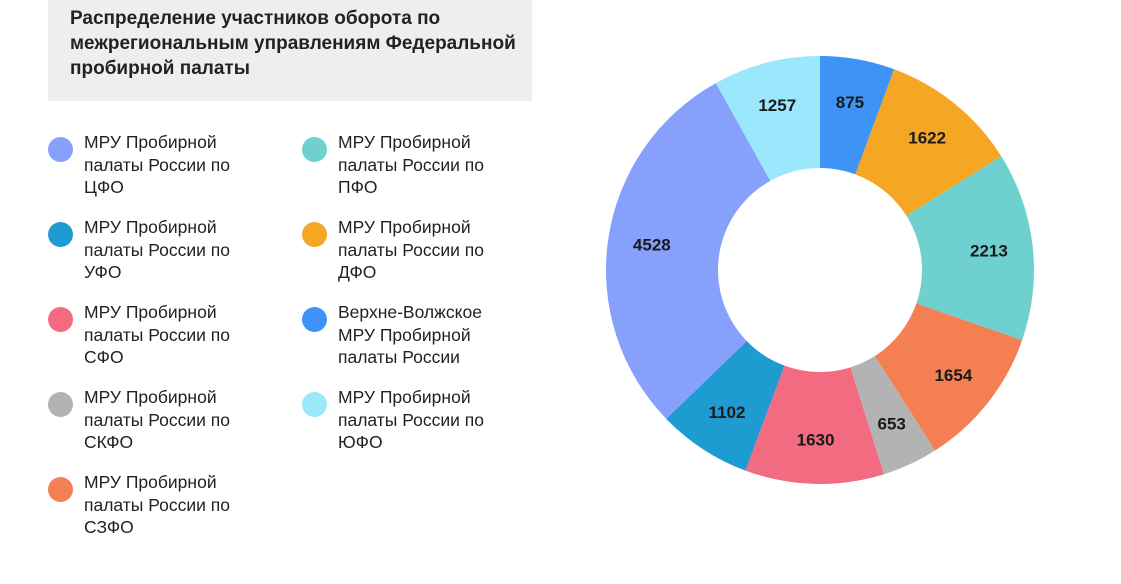 Image resolution: width=1121 pixels, height=584 pixels. Describe the element at coordinates (411, 164) in the screenshot. I see `legend-label: МРУ Пробирной палаты России по ПФО` at that location.